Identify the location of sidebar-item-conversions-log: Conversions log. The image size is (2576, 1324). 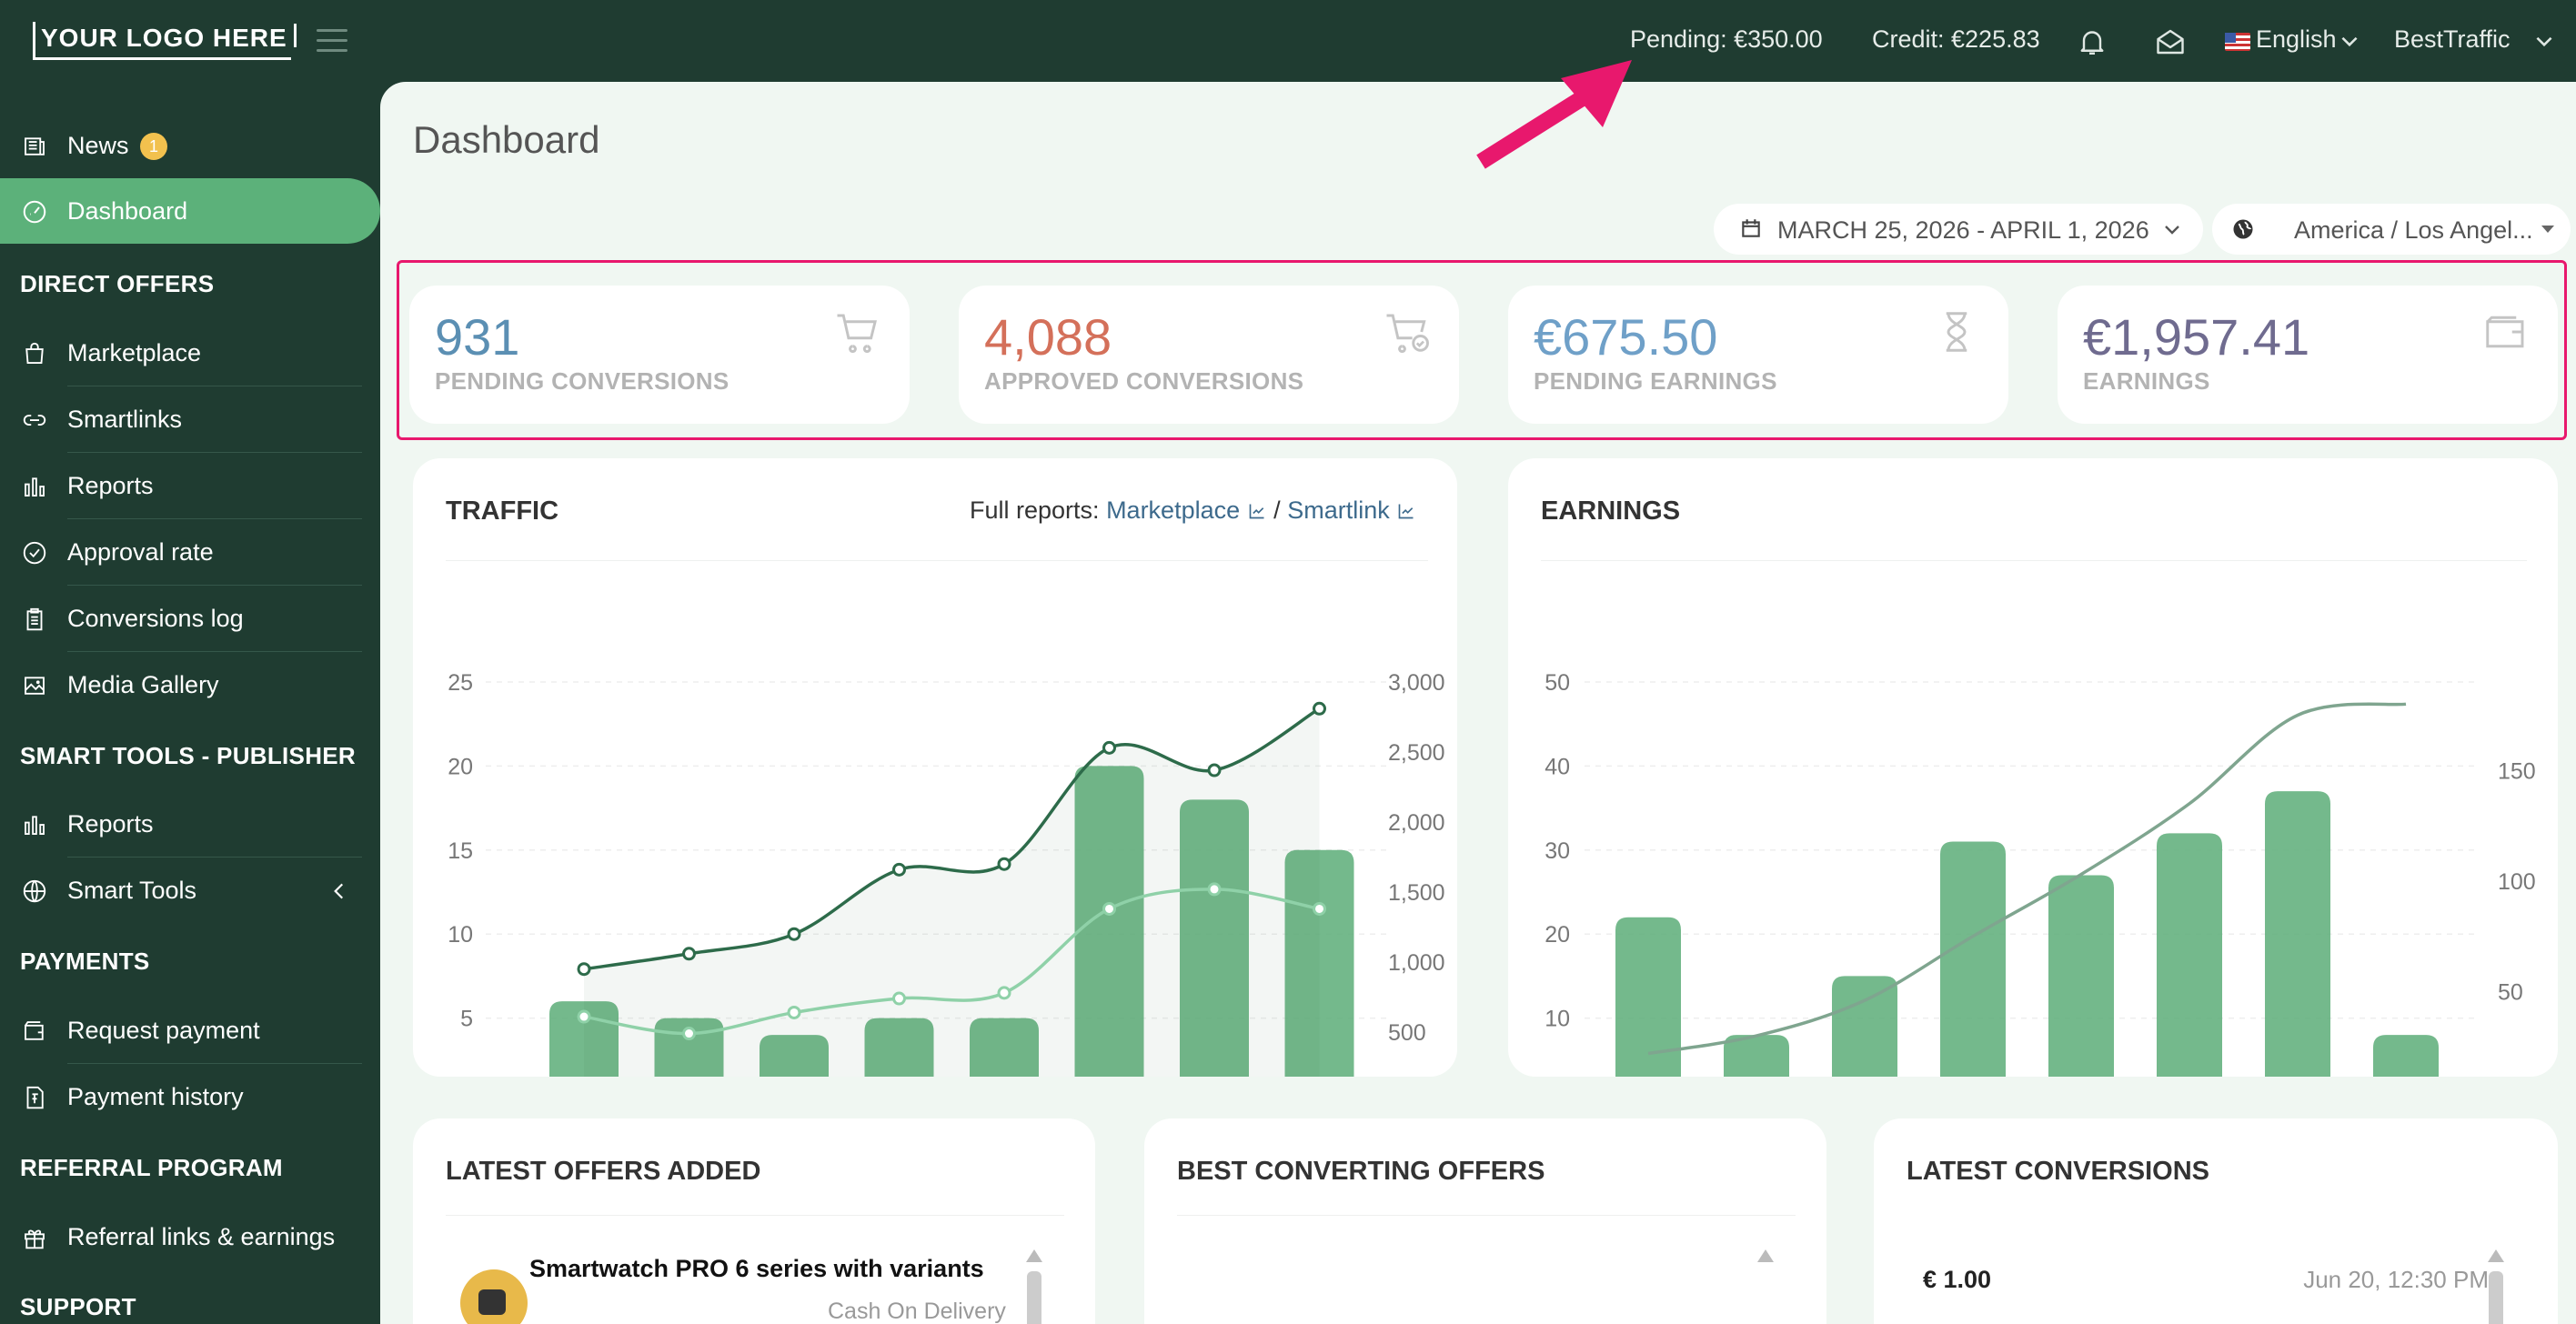
(190, 618).